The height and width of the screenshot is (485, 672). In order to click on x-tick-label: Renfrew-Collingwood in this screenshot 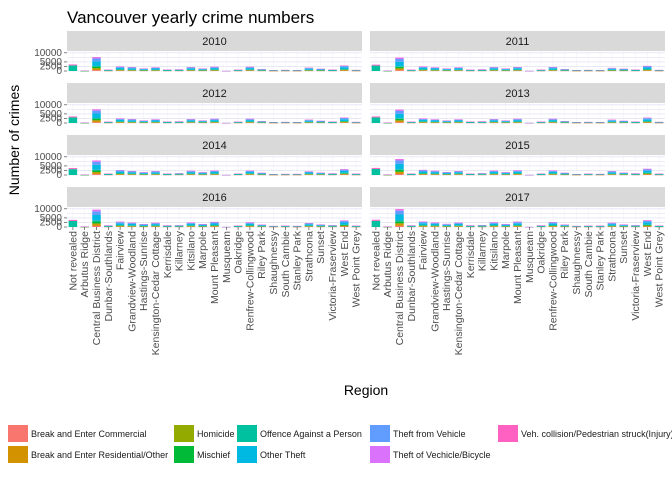, I will do `click(553, 281)`.